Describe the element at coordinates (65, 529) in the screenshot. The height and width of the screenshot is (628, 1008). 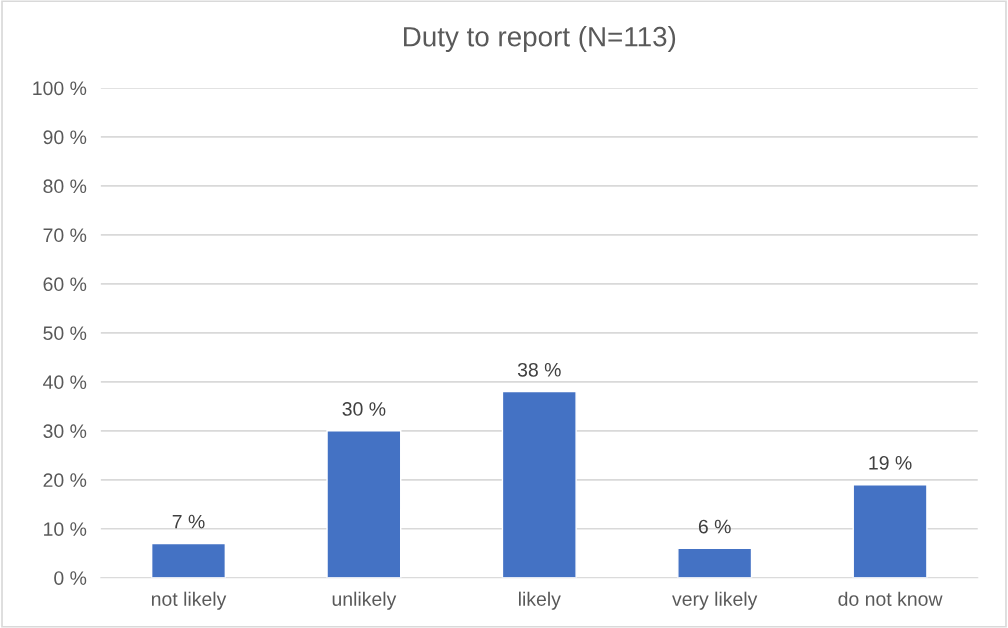
I see `y-tick-label: 10 %` at that location.